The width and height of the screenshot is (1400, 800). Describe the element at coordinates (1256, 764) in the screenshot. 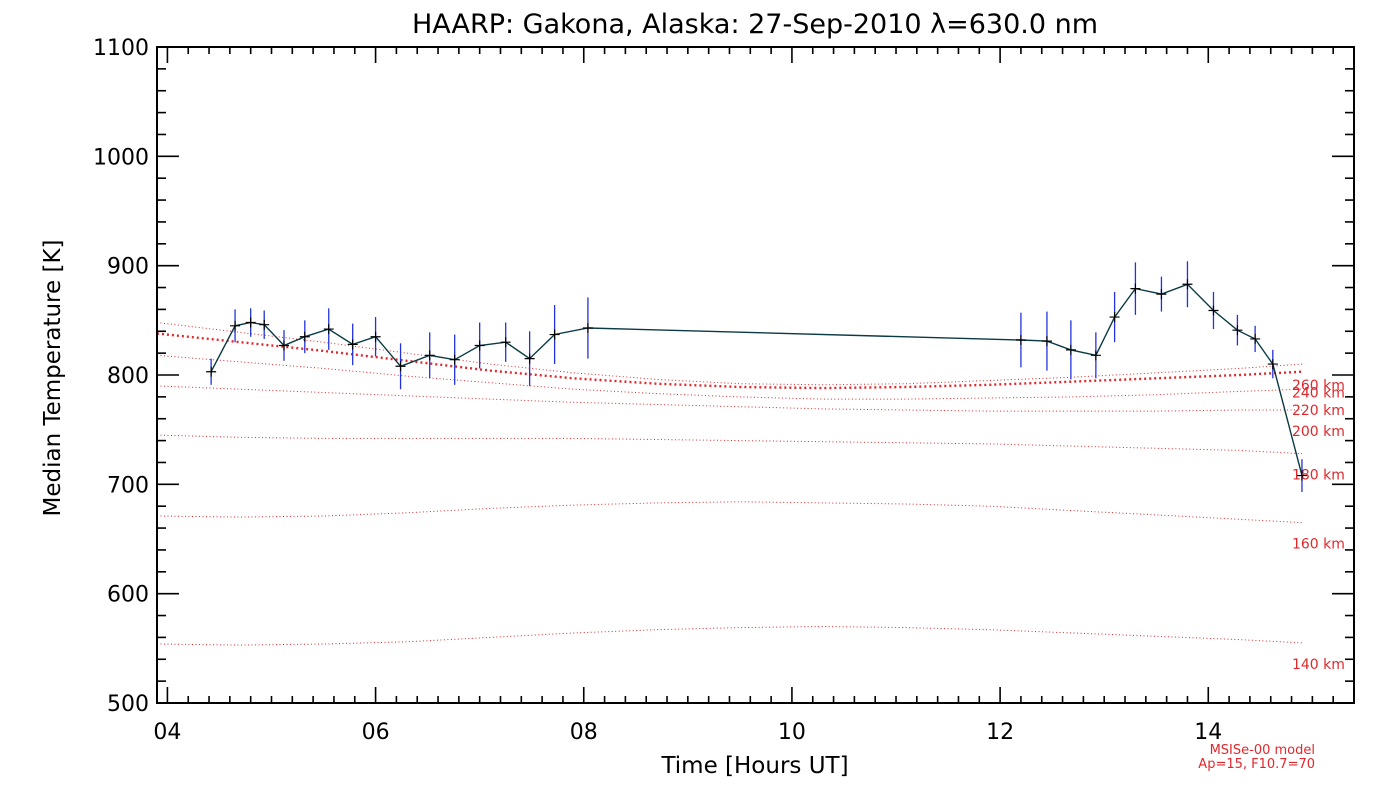

I see `model-note-line-2: Ap=15, F10.7=70` at that location.